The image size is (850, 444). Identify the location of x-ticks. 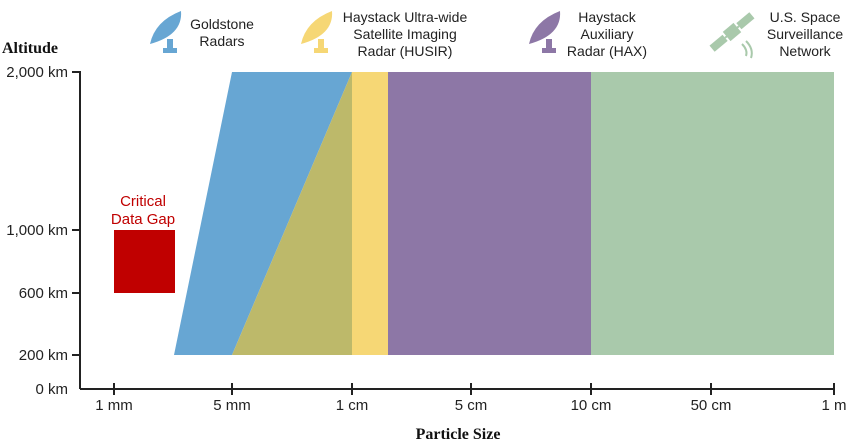
(474, 389).